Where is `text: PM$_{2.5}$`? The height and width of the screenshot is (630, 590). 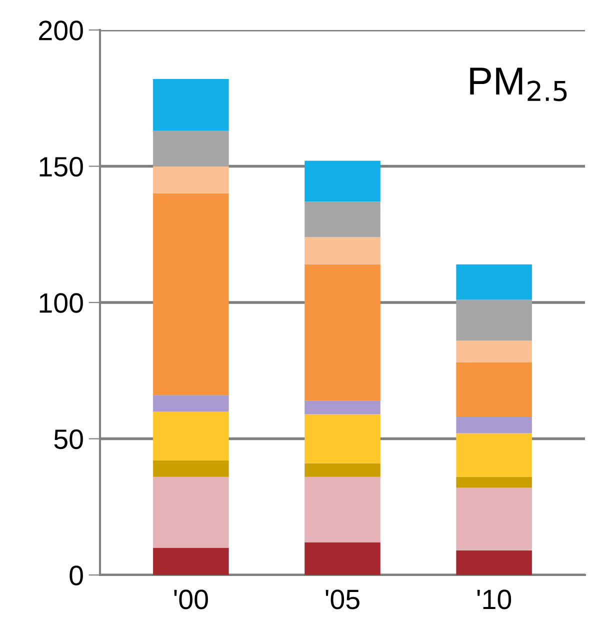 text: PM$_{2.5}$ is located at coordinates (518, 85).